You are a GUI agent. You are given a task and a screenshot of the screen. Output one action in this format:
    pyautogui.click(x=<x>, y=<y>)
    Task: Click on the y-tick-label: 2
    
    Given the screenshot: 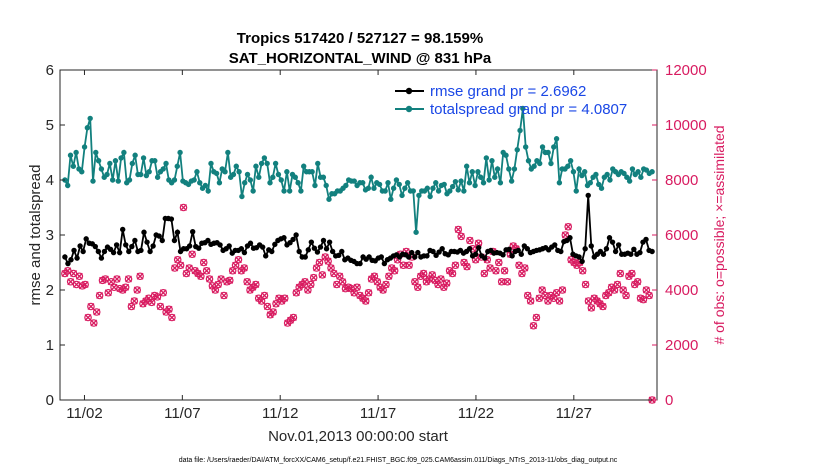 What is the action you would take?
    pyautogui.click(x=50, y=290)
    